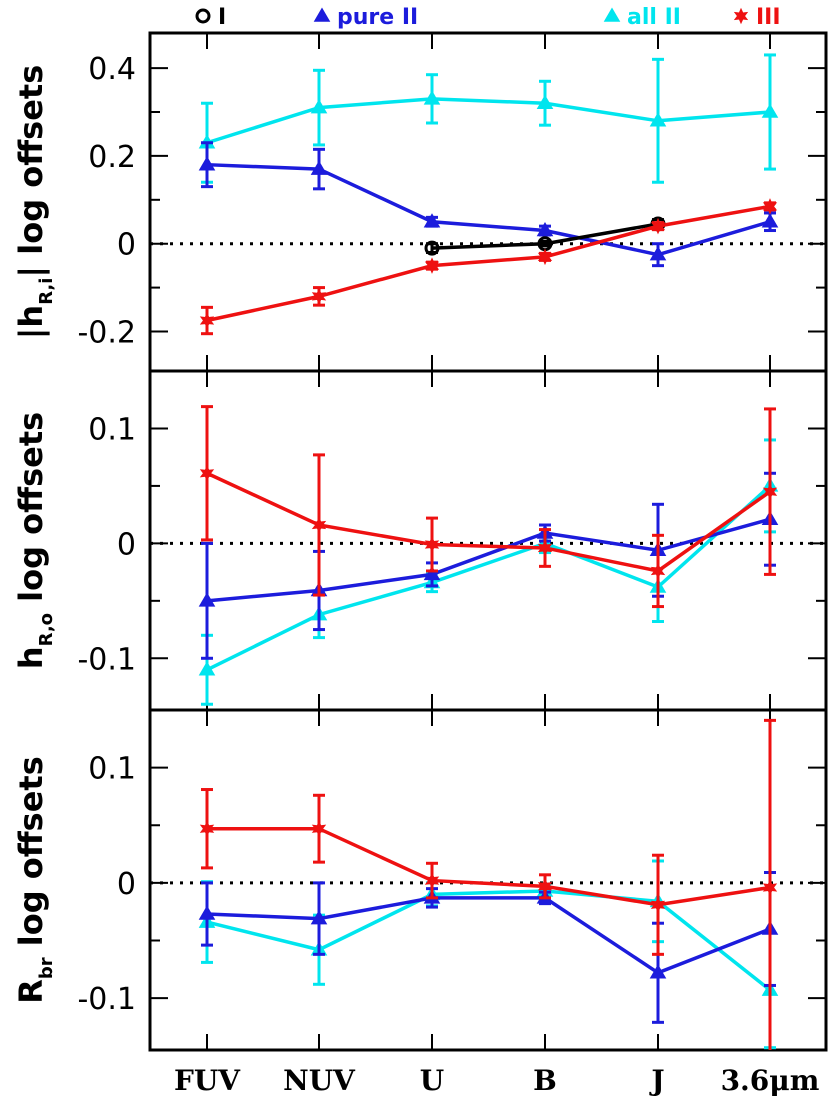 This screenshot has height=1097, width=830. What do you see at coordinates (31, 322) in the screenshot?
I see `y-axis-label-main: |h` at bounding box center [31, 322].